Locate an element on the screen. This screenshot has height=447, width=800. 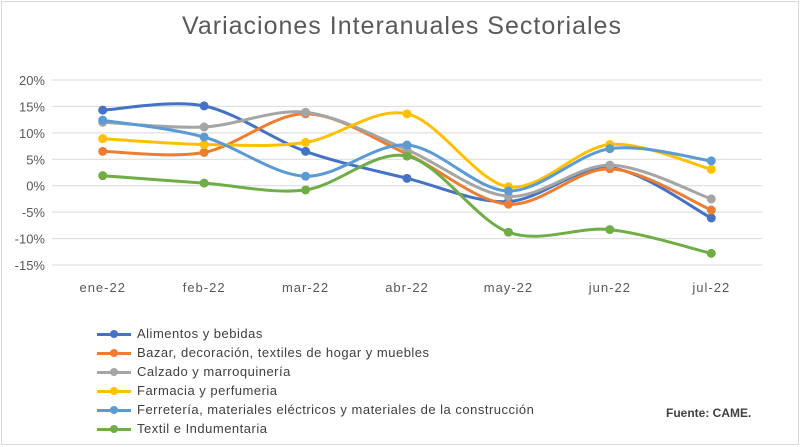
legend-label: Alimentos y bebidas is located at coordinates (200, 333).